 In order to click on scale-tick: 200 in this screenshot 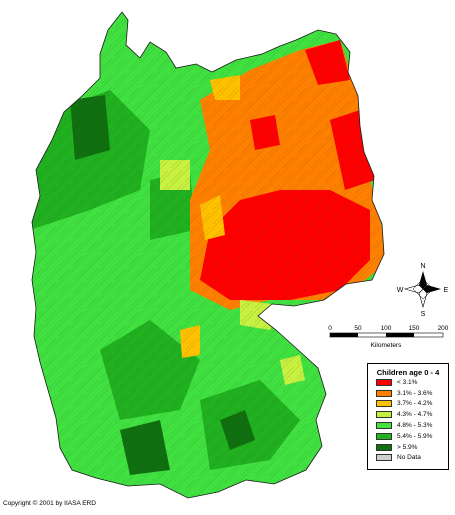, I will do `click(443, 328)`.